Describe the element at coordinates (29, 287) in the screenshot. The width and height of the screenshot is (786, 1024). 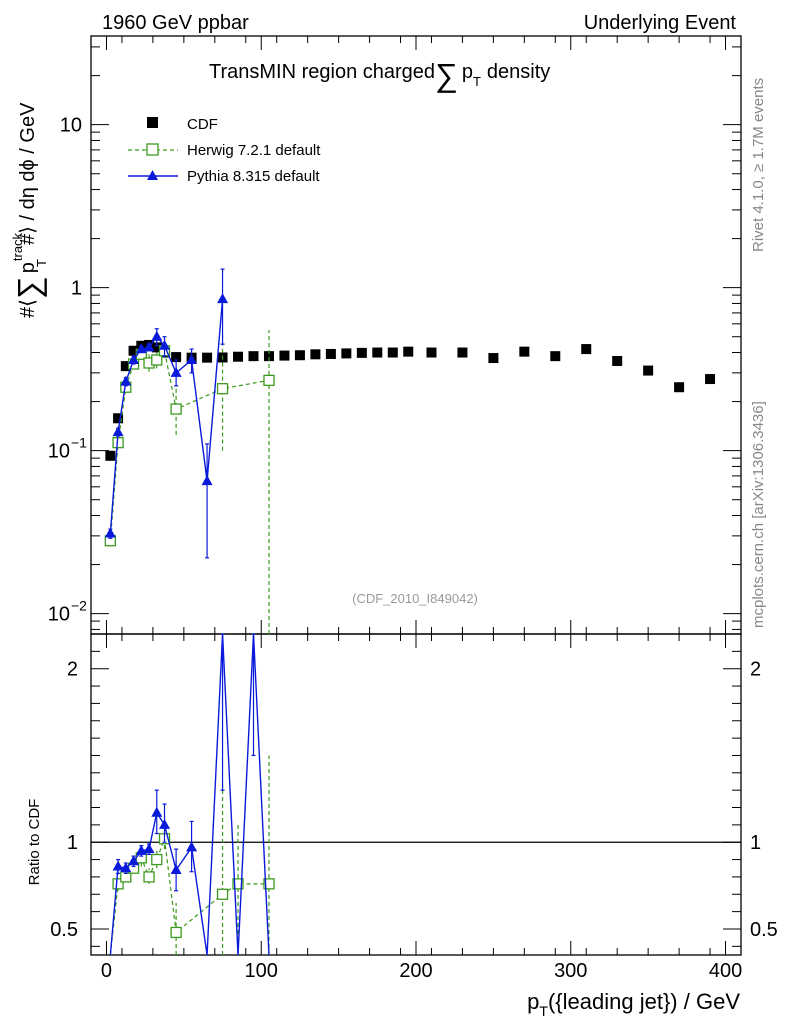
I see `ylabel-sum: ∑` at that location.